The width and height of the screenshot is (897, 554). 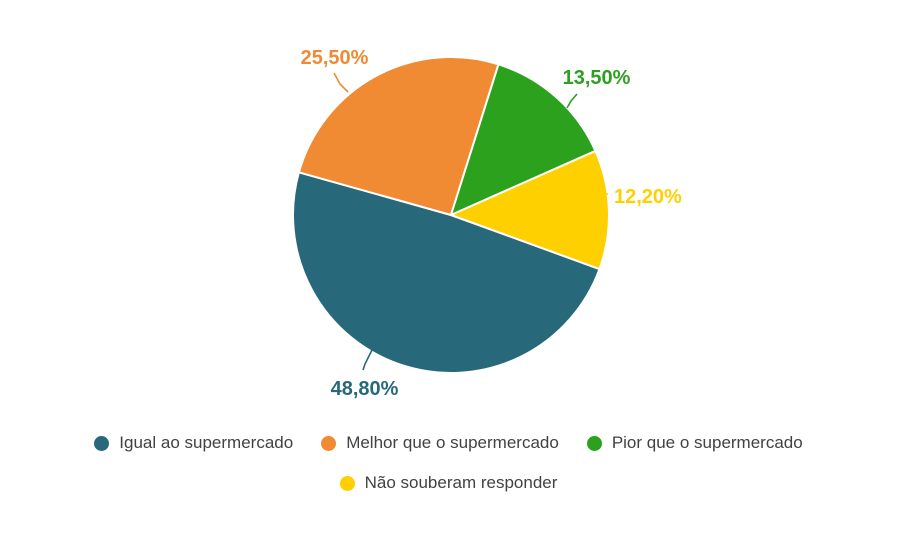 What do you see at coordinates (329, 443) in the screenshot?
I see `legend-dot-melhor-que-o-supermercado` at bounding box center [329, 443].